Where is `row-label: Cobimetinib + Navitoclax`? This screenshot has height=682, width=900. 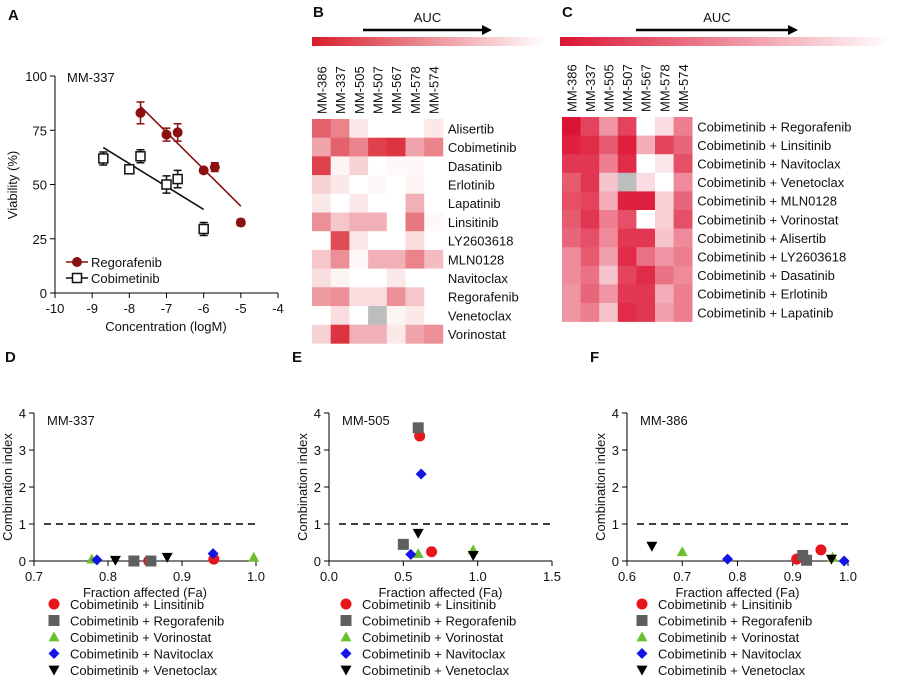
row-label: Cobimetinib + Navitoclax is located at coordinates (769, 164).